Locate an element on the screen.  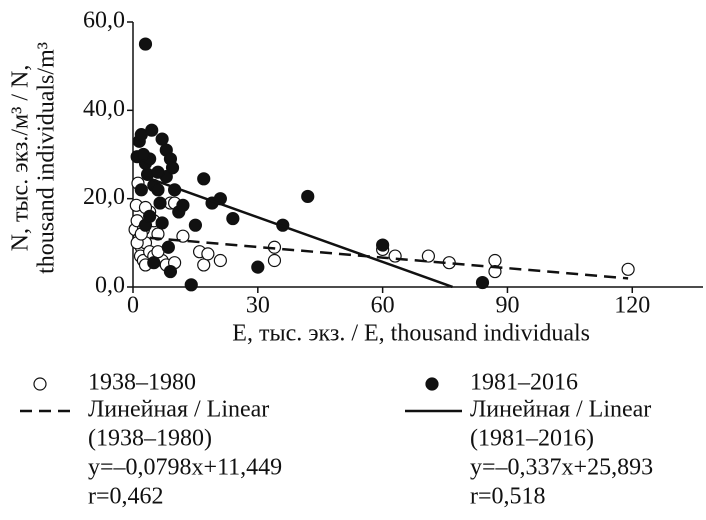
legend-label: (1981–2016) is located at coordinates (532, 439).